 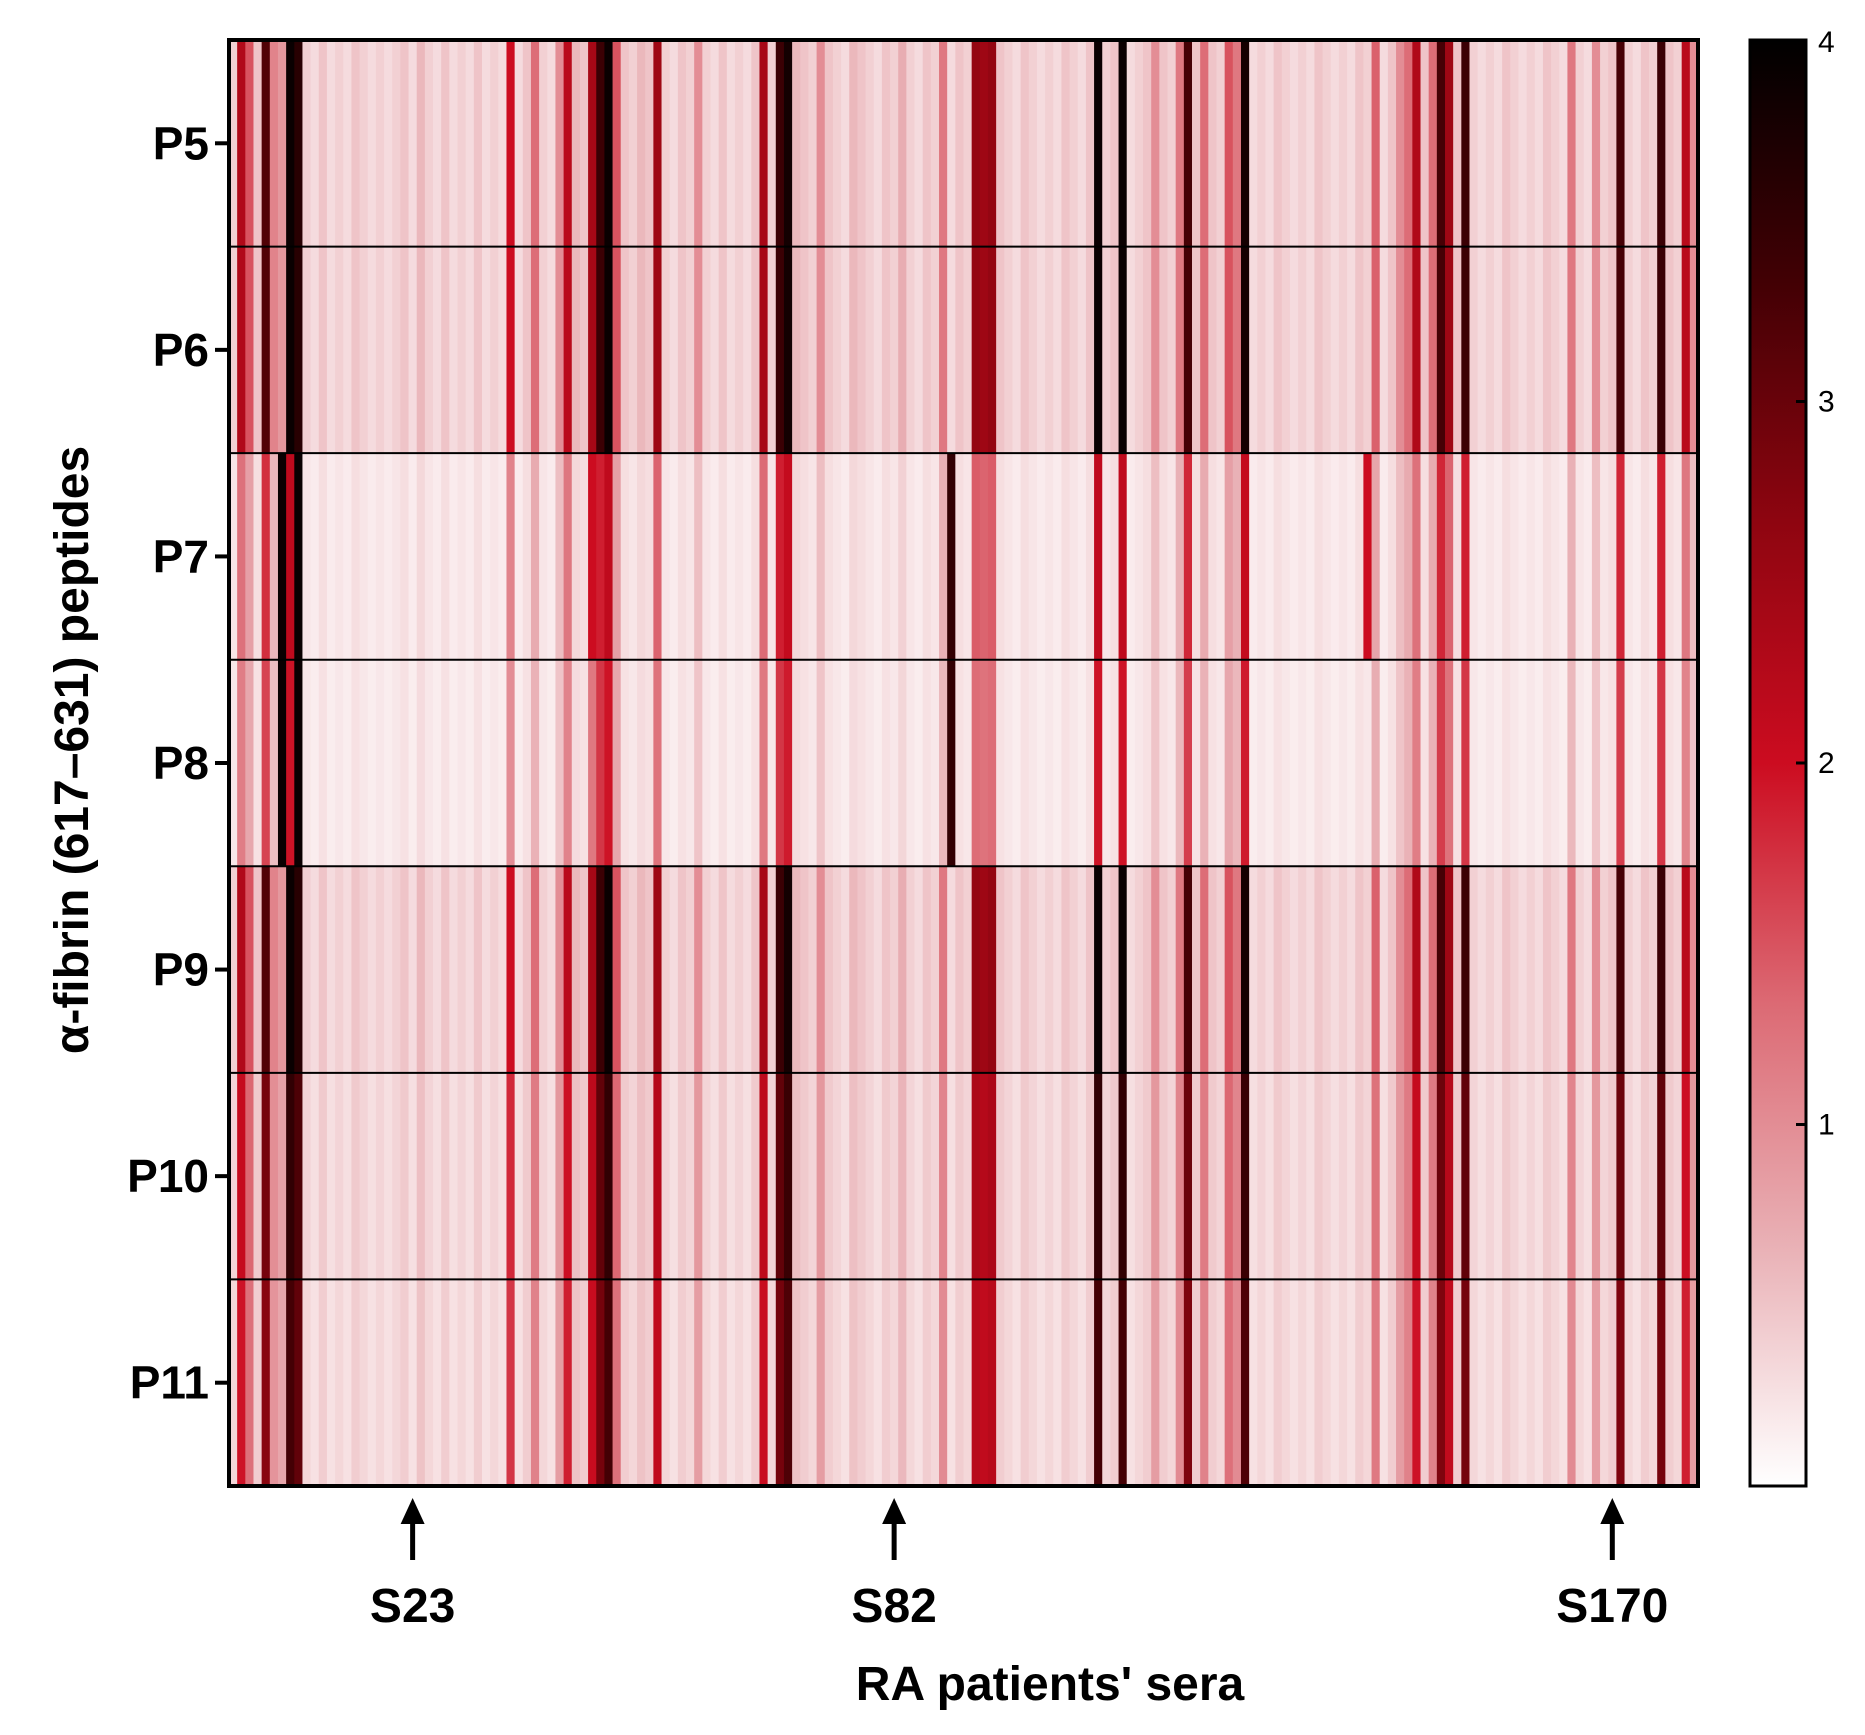 I want to click on marker-label: S23, so click(x=412, y=1606).